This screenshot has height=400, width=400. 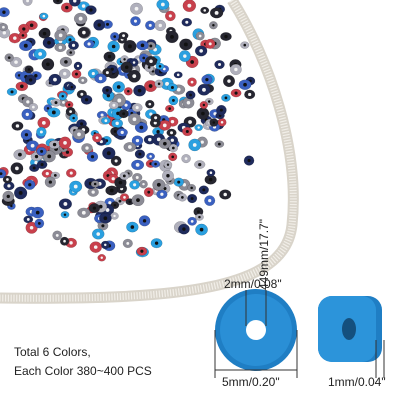 What do you see at coordinates (253, 284) in the screenshot?
I see `hole-label: 2mm/0.08"` at bounding box center [253, 284].